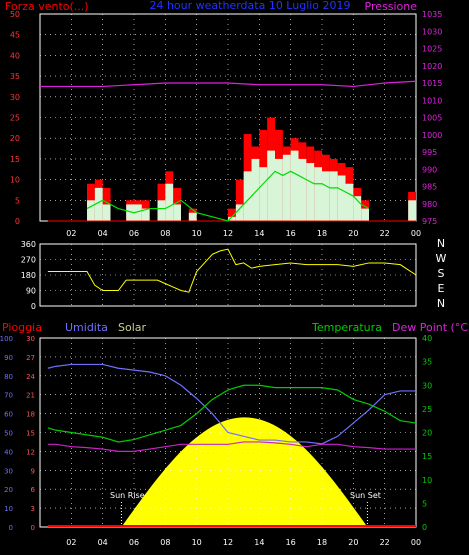 Image resolution: width=469 pixels, height=555 pixels. What do you see at coordinates (30, 415) in the screenshot?
I see `humidity-tick-label: 18` at bounding box center [30, 415].